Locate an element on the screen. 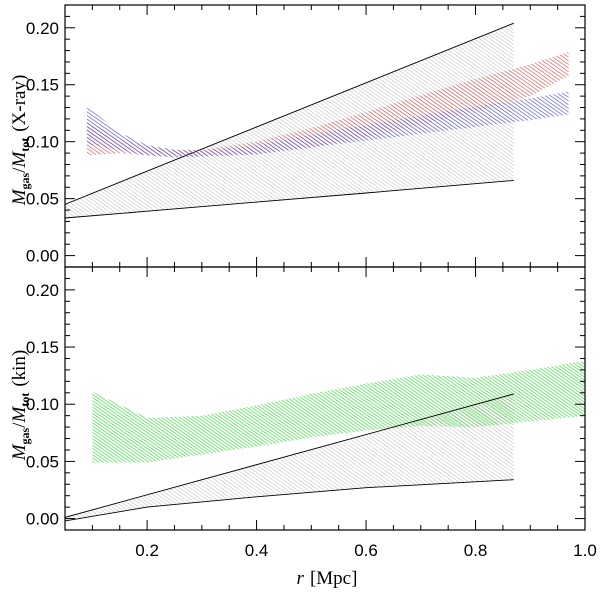 Image resolution: width=600 pixels, height=593 pixels. x-tick-label: 1.0 is located at coordinates (585, 550).